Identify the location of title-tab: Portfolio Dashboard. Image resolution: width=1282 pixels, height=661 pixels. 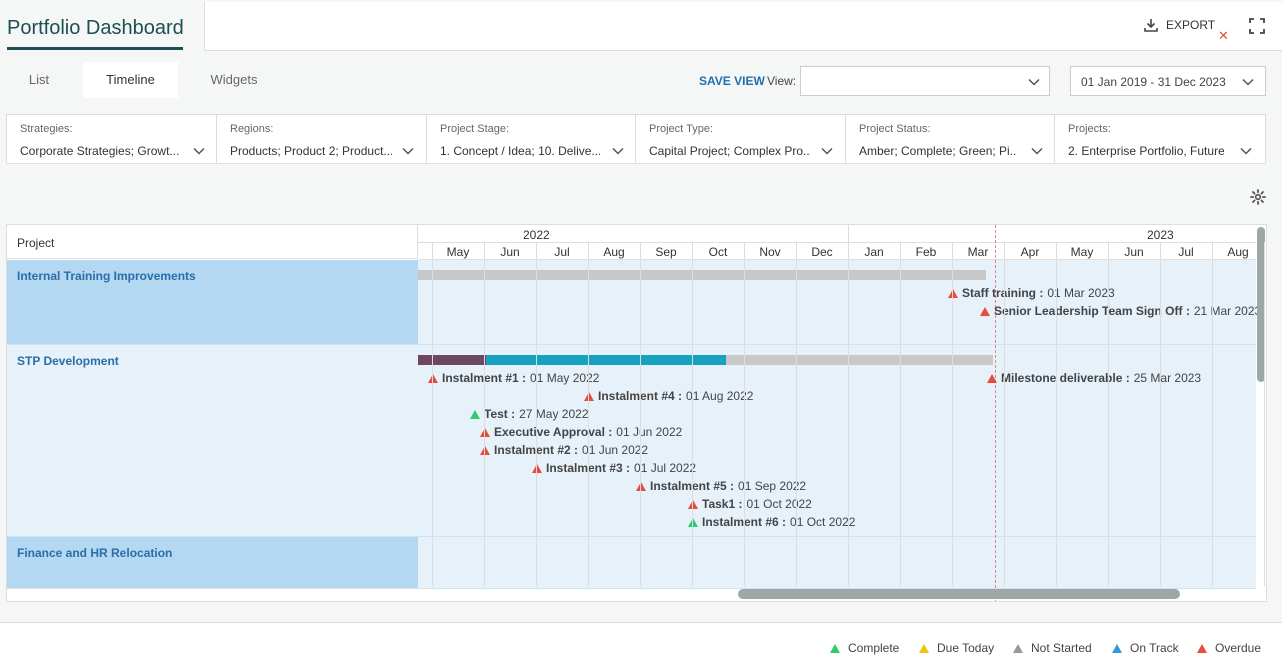
(102, 26).